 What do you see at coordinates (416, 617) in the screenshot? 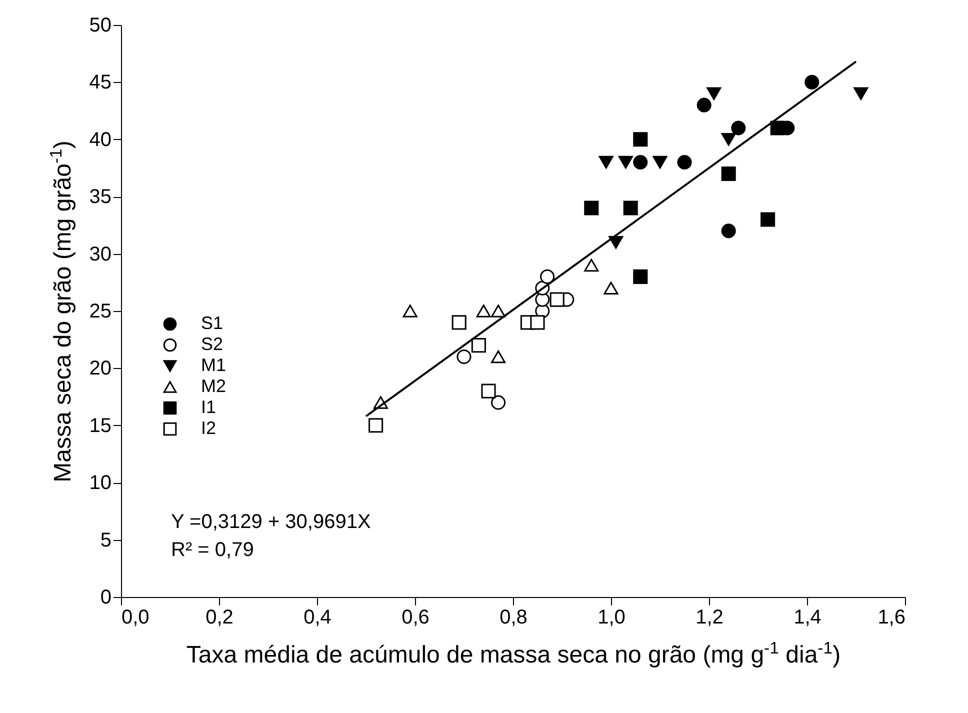
I see `x-tick-label: 0,6` at bounding box center [416, 617].